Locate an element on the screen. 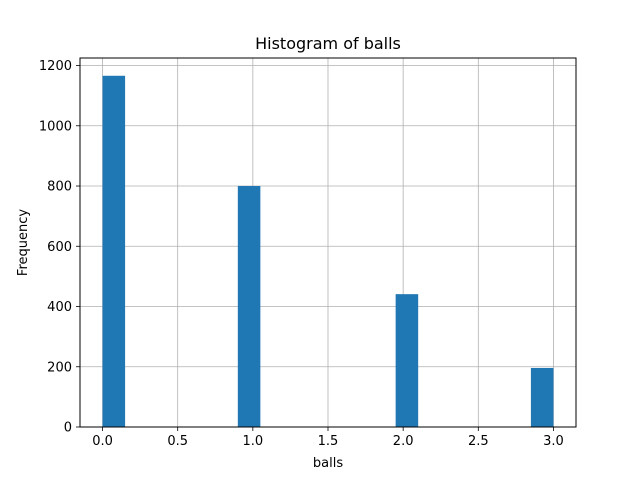 This screenshot has width=640, height=480. x-tick-label: 0.0 is located at coordinates (102, 441).